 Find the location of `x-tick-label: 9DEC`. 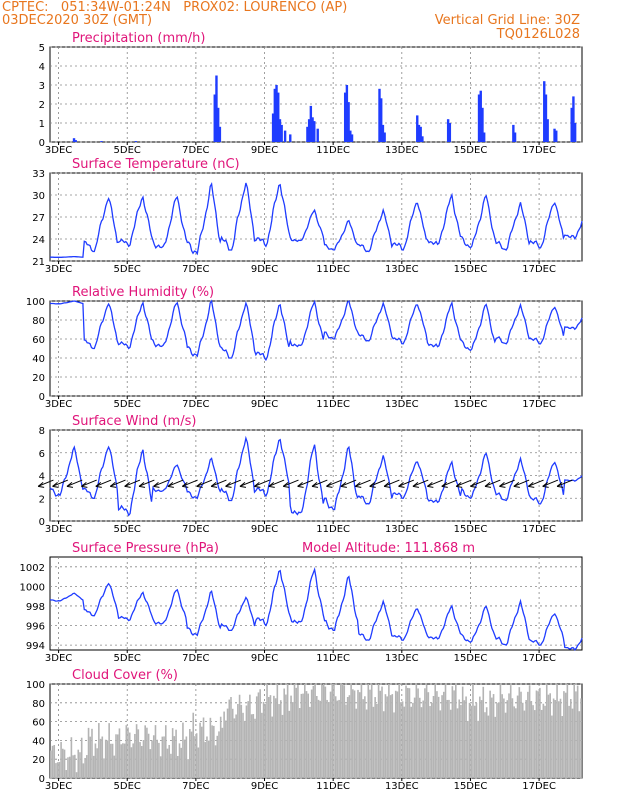

x-tick-label: 9DEC is located at coordinates (264, 658).